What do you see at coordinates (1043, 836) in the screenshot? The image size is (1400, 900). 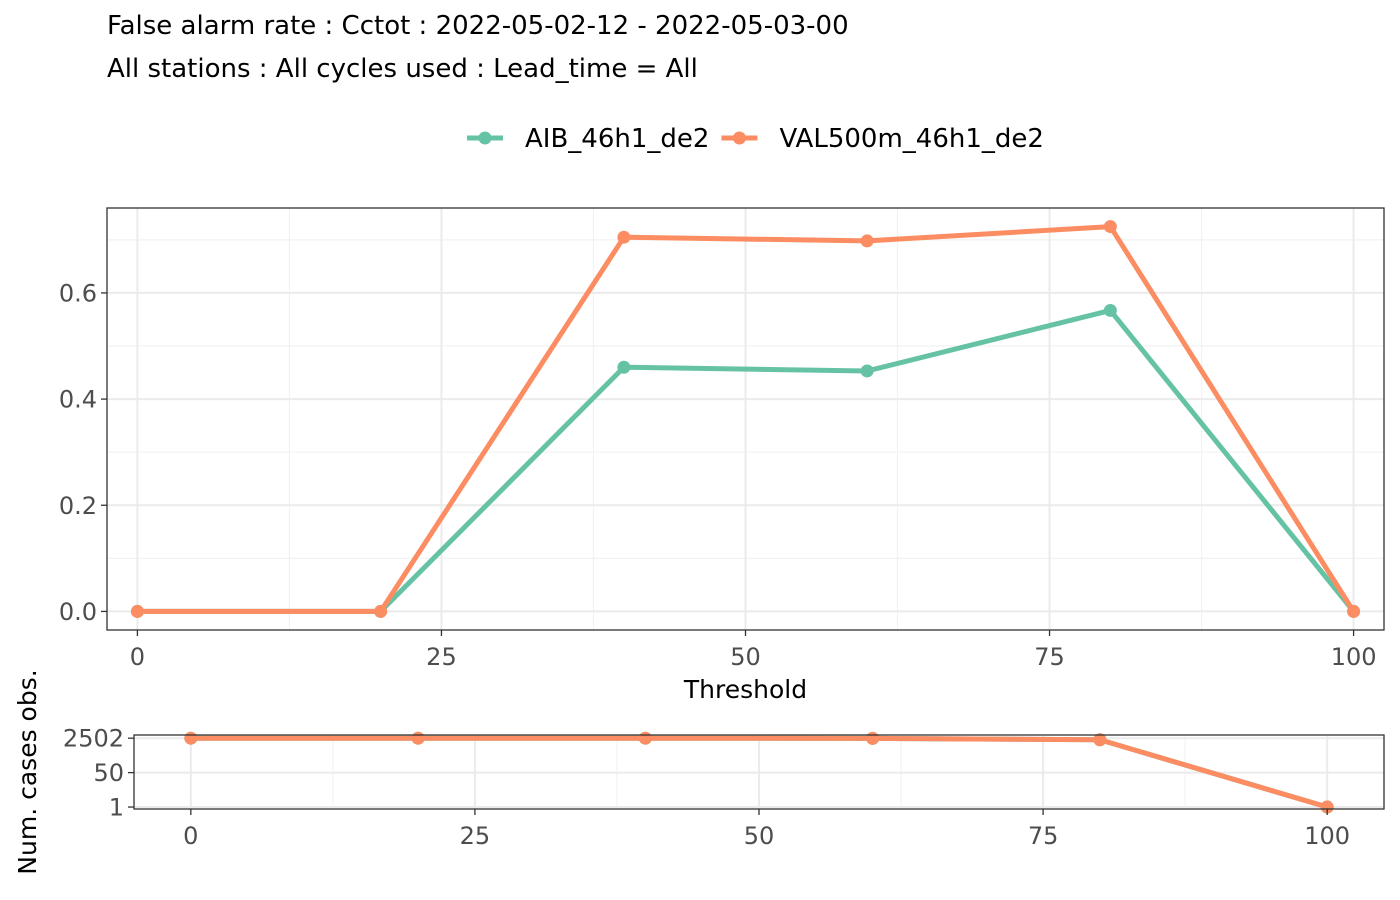 I see `sub-x-tick-label: 75` at bounding box center [1043, 836].